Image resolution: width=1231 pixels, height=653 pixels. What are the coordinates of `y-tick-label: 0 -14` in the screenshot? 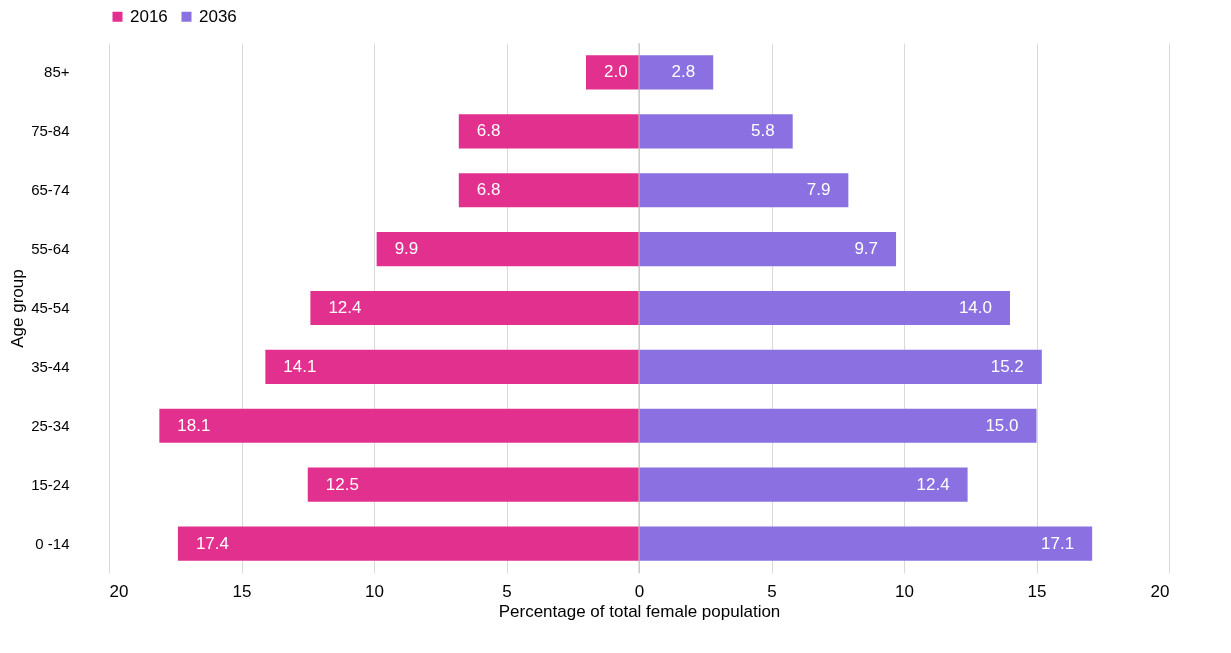 It's located at (52, 543).